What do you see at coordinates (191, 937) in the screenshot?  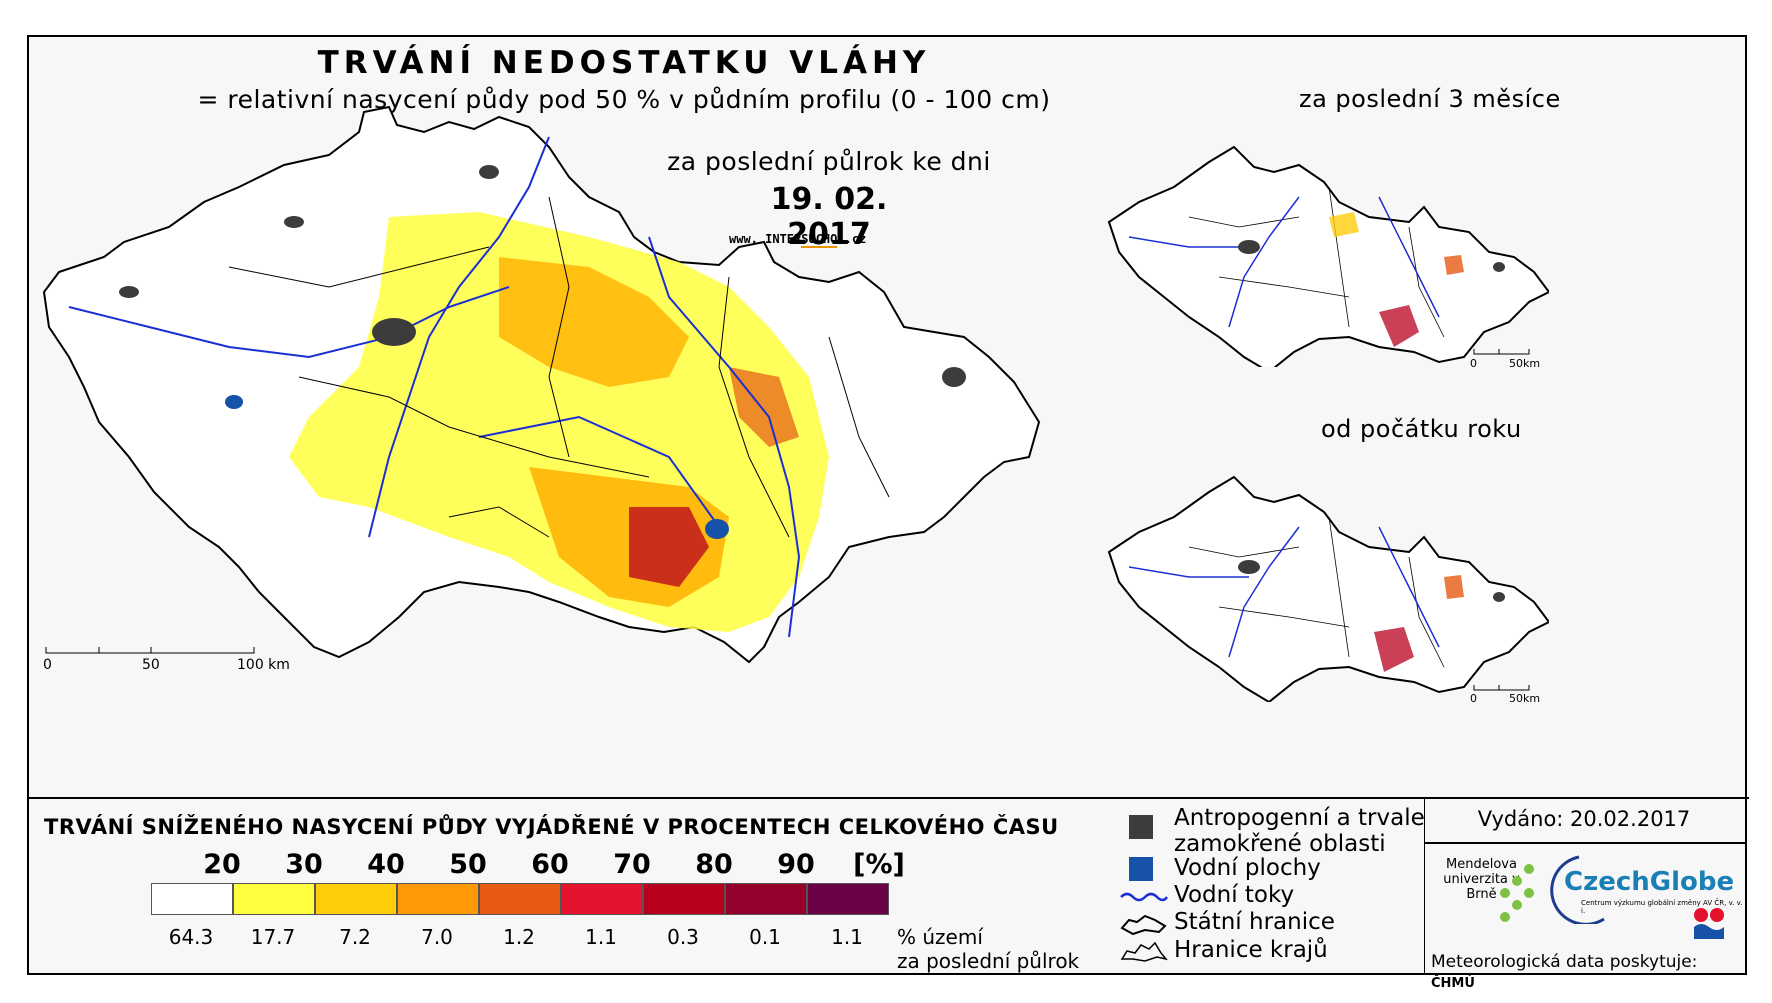 I see `percent-value: 64.3` at bounding box center [191, 937].